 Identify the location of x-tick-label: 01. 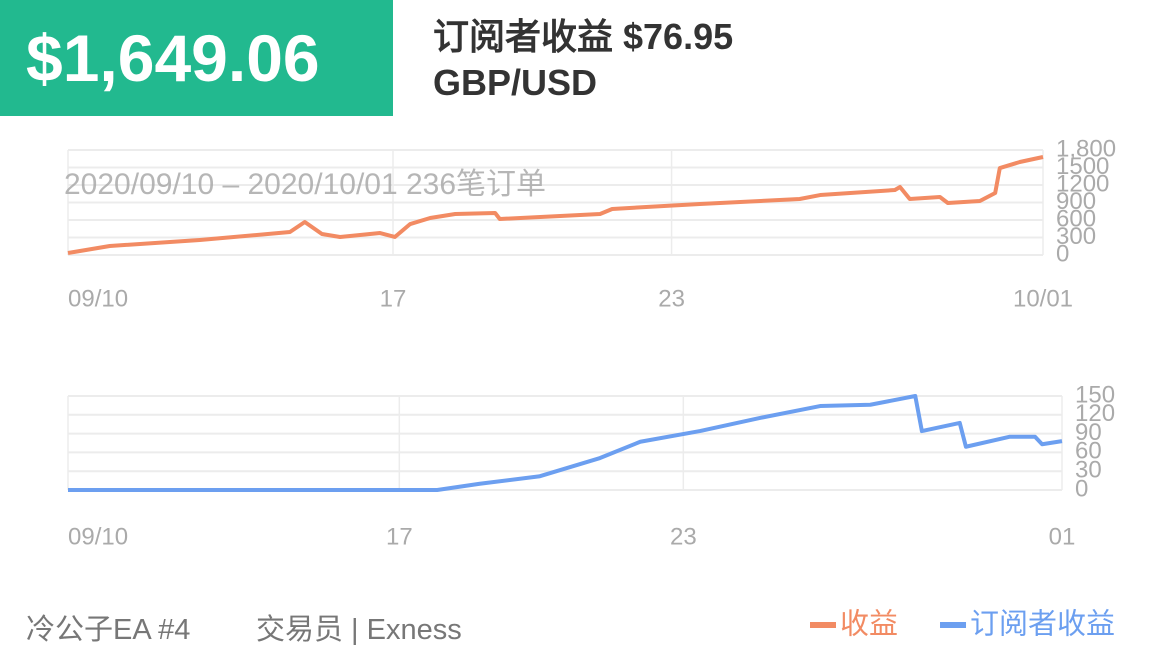
(1062, 536).